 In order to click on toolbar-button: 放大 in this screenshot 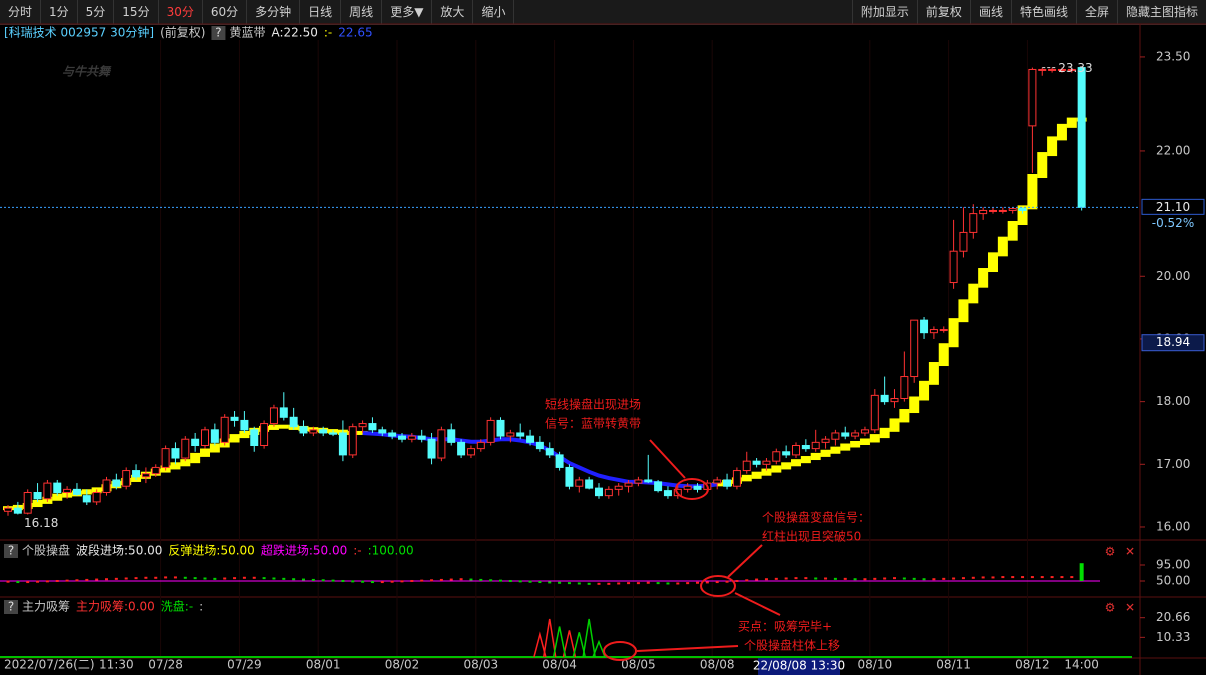, I will do `click(453, 12)`.